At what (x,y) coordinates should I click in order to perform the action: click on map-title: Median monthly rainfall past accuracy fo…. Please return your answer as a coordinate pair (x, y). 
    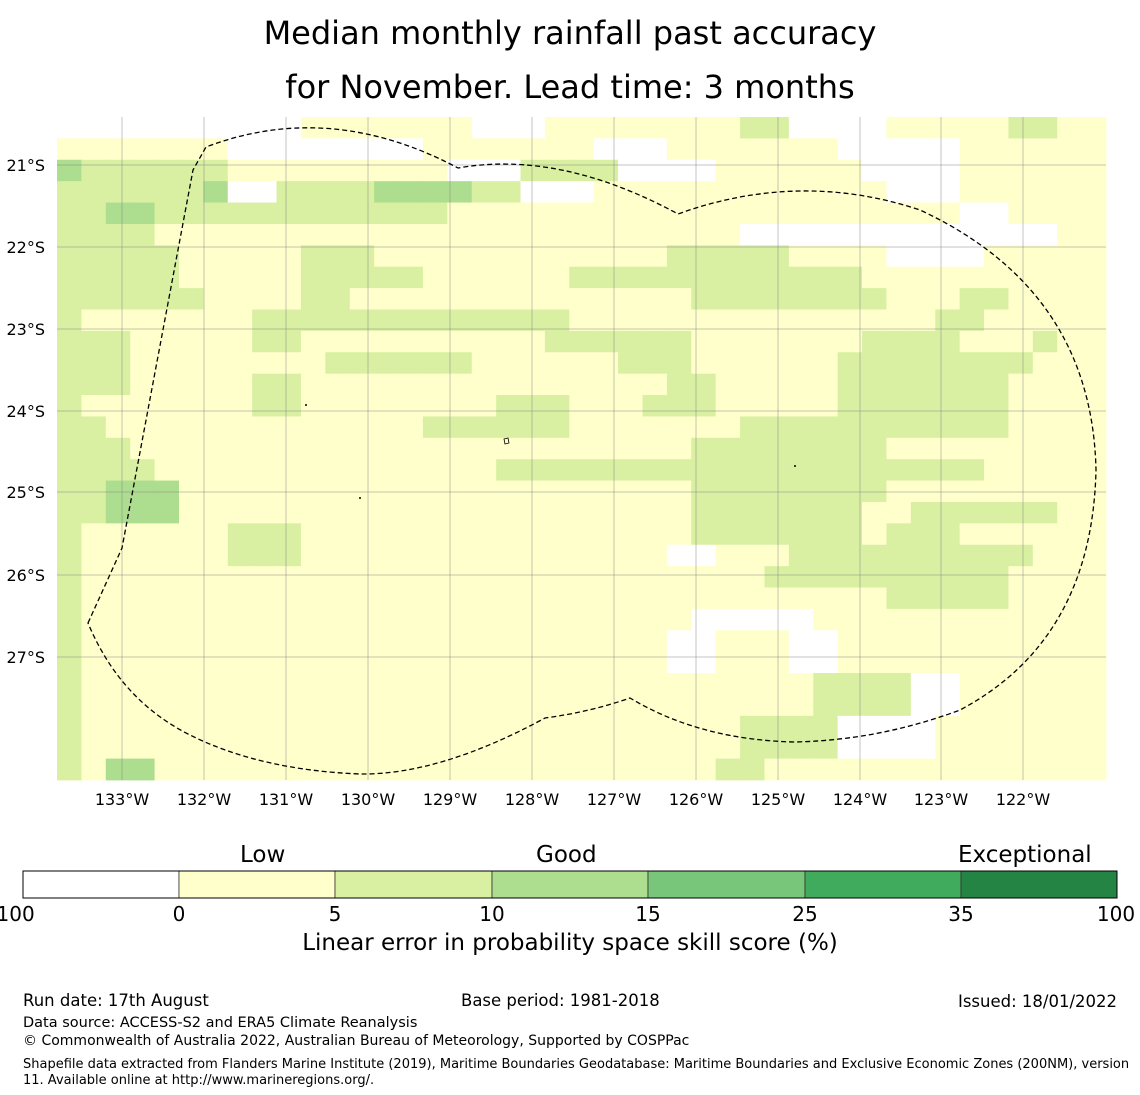
    Looking at the image, I should click on (570, 60).